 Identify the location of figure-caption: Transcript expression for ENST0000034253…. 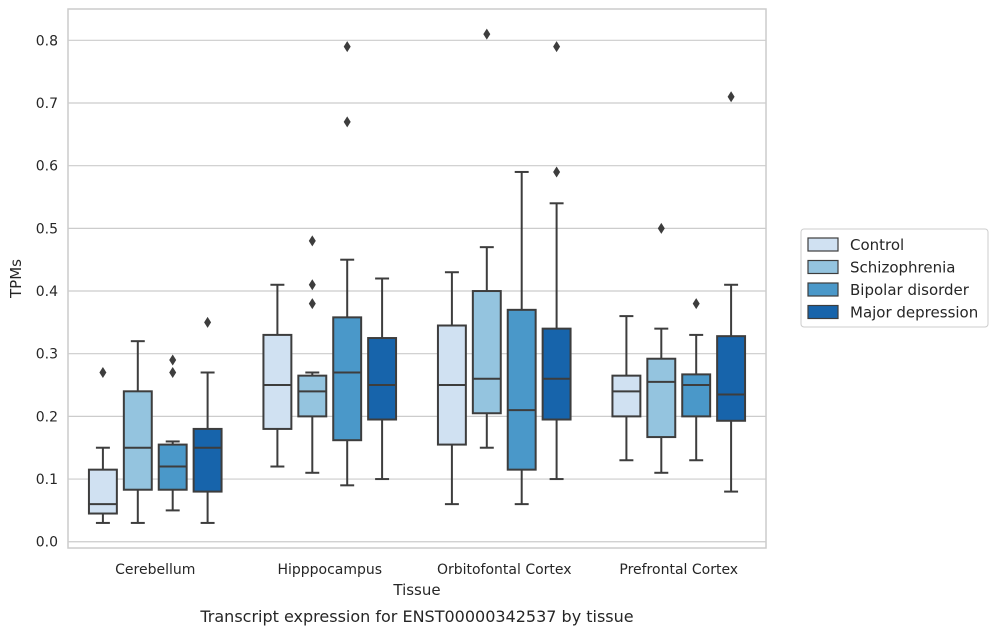
(416, 616).